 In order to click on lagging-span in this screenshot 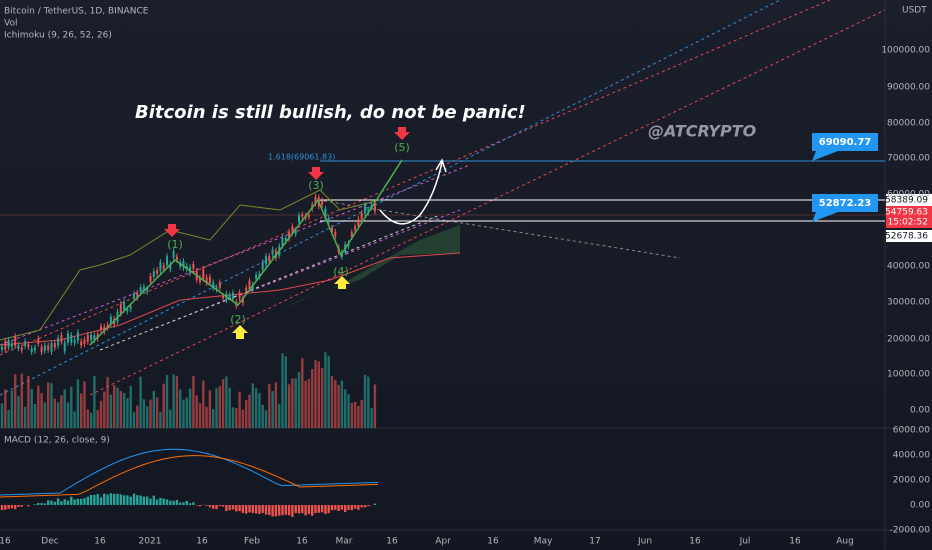, I will do `click(190, 265)`.